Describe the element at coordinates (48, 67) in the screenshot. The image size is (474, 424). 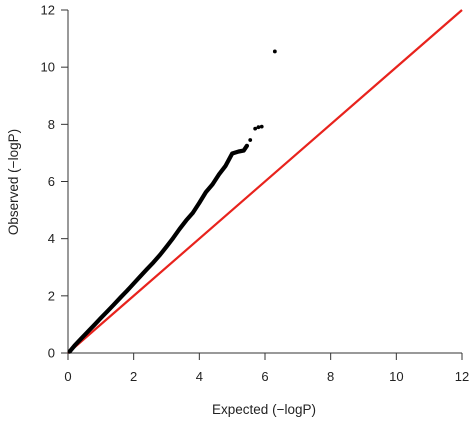
I see `y-tick-label: 10` at that location.